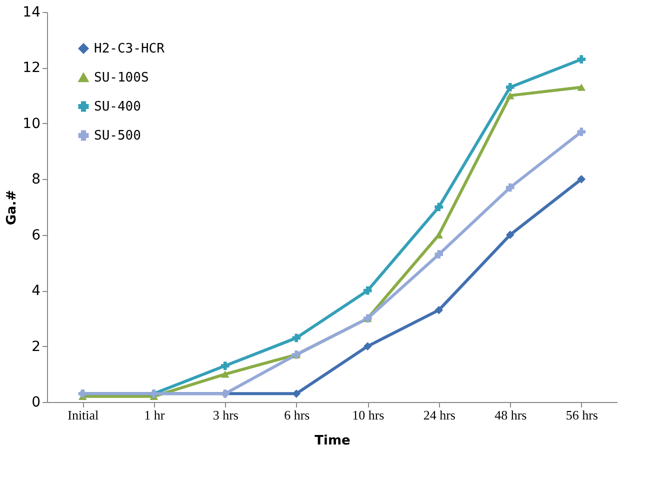 Image resolution: width=660 pixels, height=480 pixels. What do you see at coordinates (117, 107) in the screenshot?
I see `legend-label: SU-400` at bounding box center [117, 107].